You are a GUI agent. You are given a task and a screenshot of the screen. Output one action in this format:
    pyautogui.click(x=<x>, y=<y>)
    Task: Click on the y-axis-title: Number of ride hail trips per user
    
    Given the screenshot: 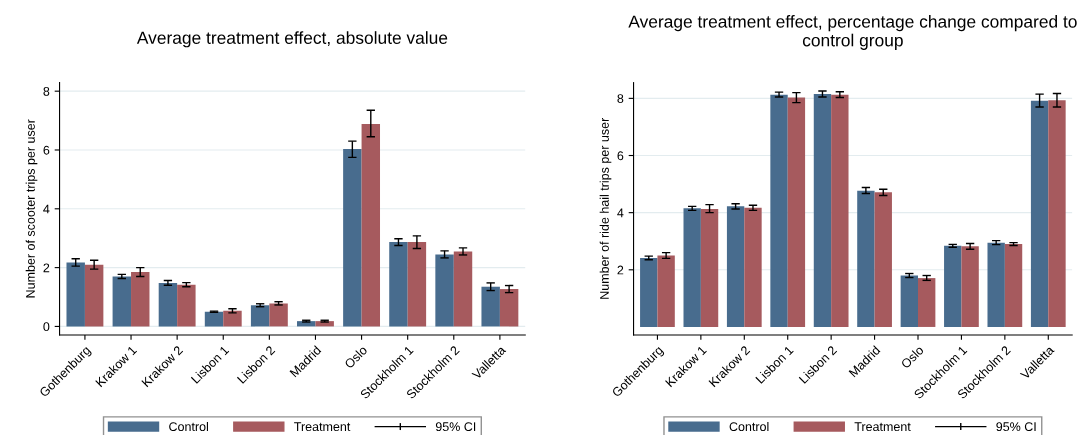 What is the action you would take?
    pyautogui.click(x=605, y=208)
    